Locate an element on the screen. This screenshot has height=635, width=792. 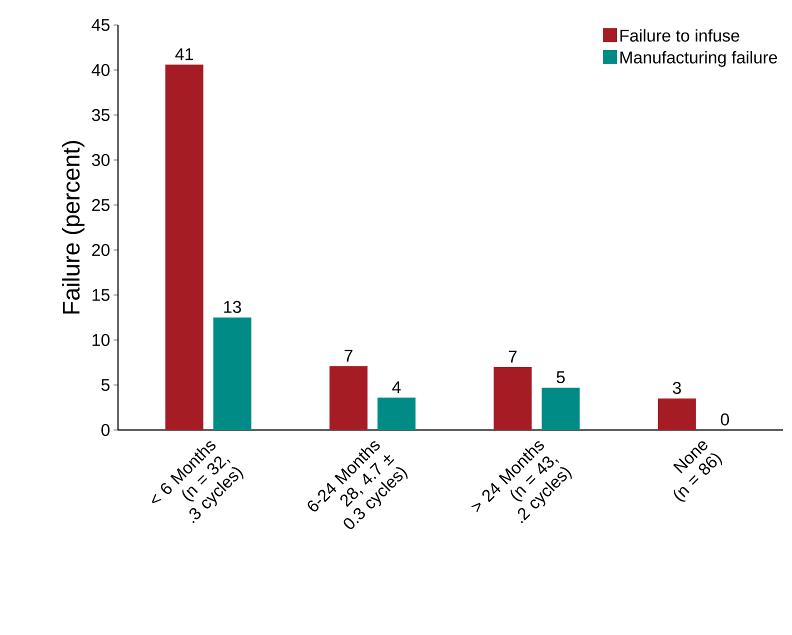
data-label: 13 is located at coordinates (233, 306).